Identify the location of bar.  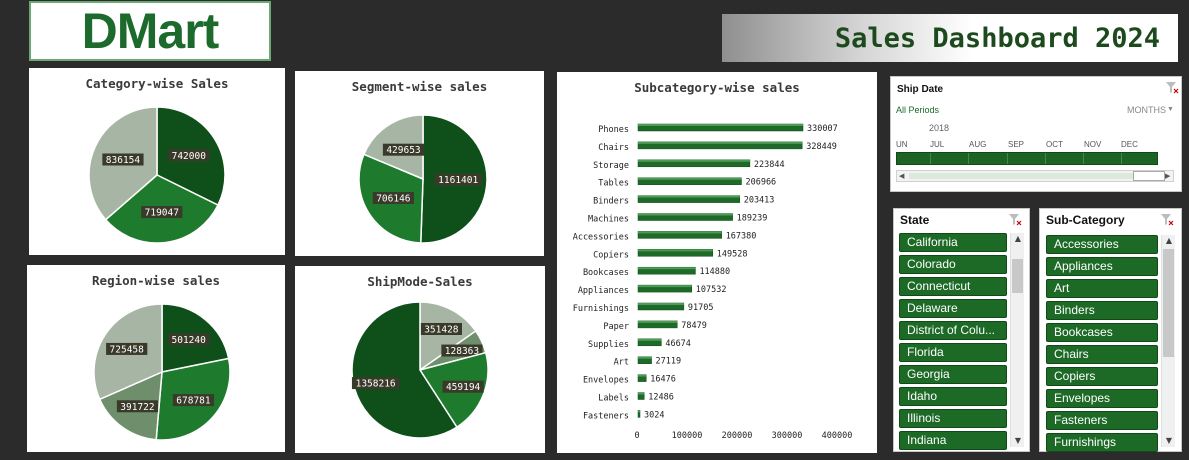
(720, 145).